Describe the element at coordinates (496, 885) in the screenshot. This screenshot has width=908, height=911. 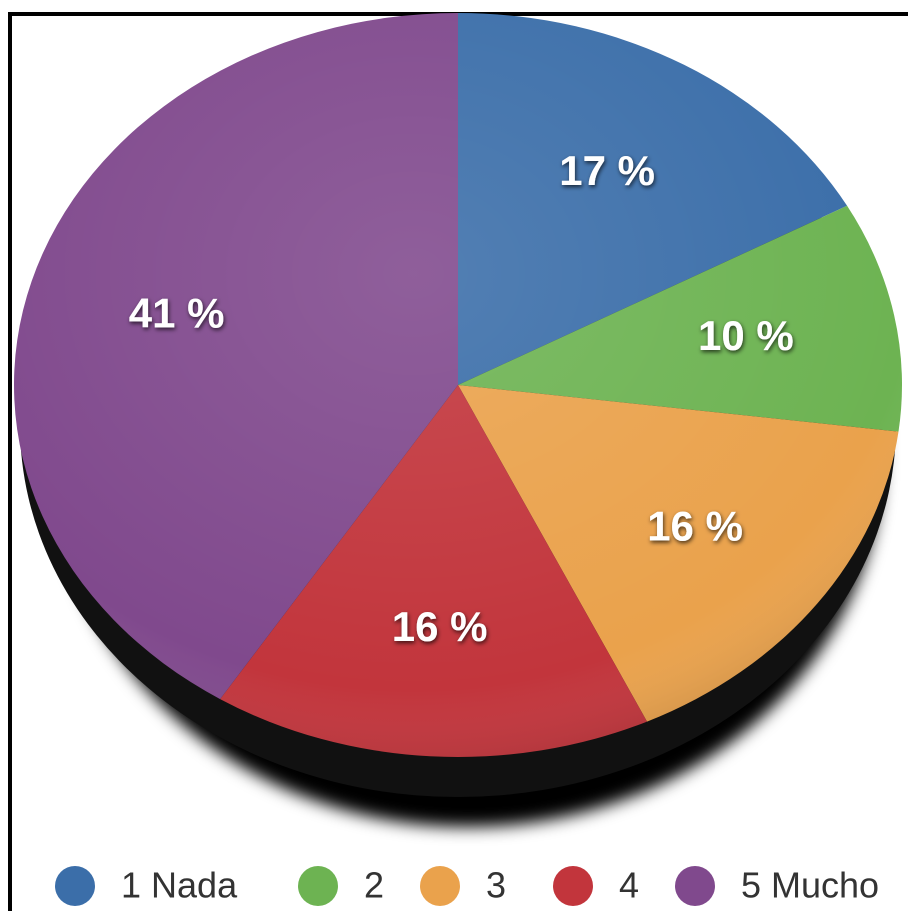
I see `legend-label: 3` at that location.